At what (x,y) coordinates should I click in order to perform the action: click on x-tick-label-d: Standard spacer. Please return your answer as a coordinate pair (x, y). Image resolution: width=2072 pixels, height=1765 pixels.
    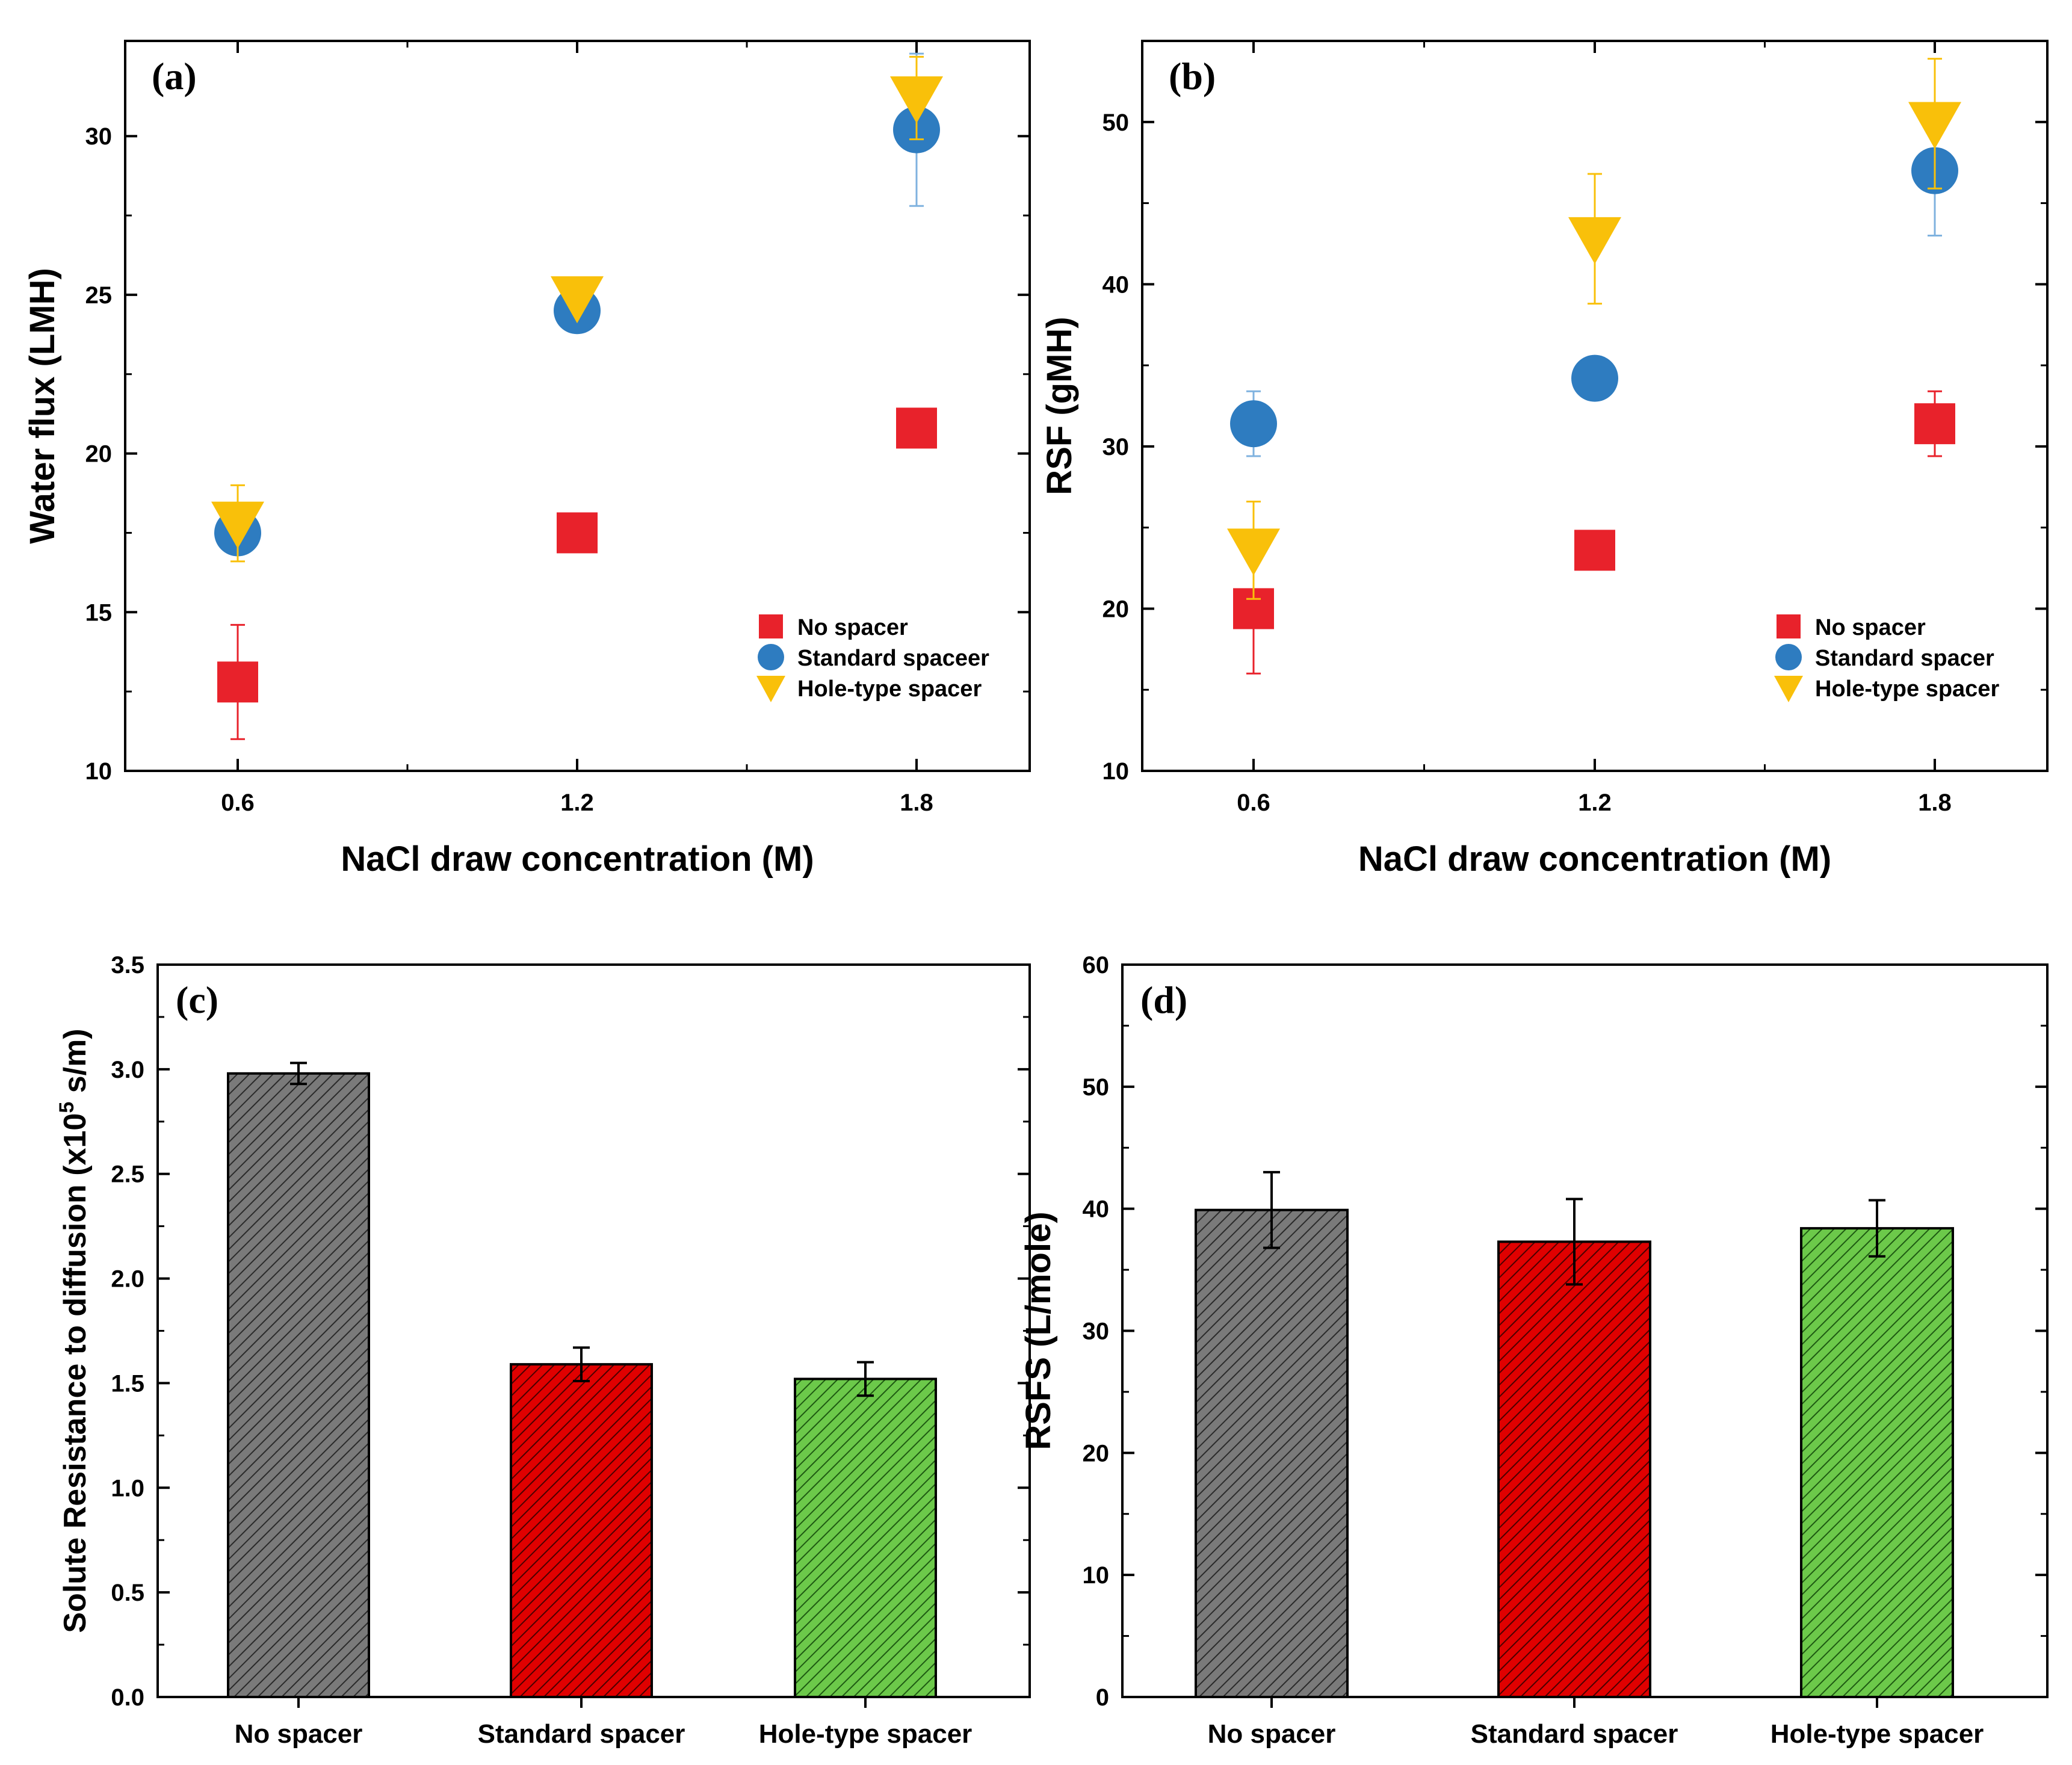
    Looking at the image, I should click on (1574, 1734).